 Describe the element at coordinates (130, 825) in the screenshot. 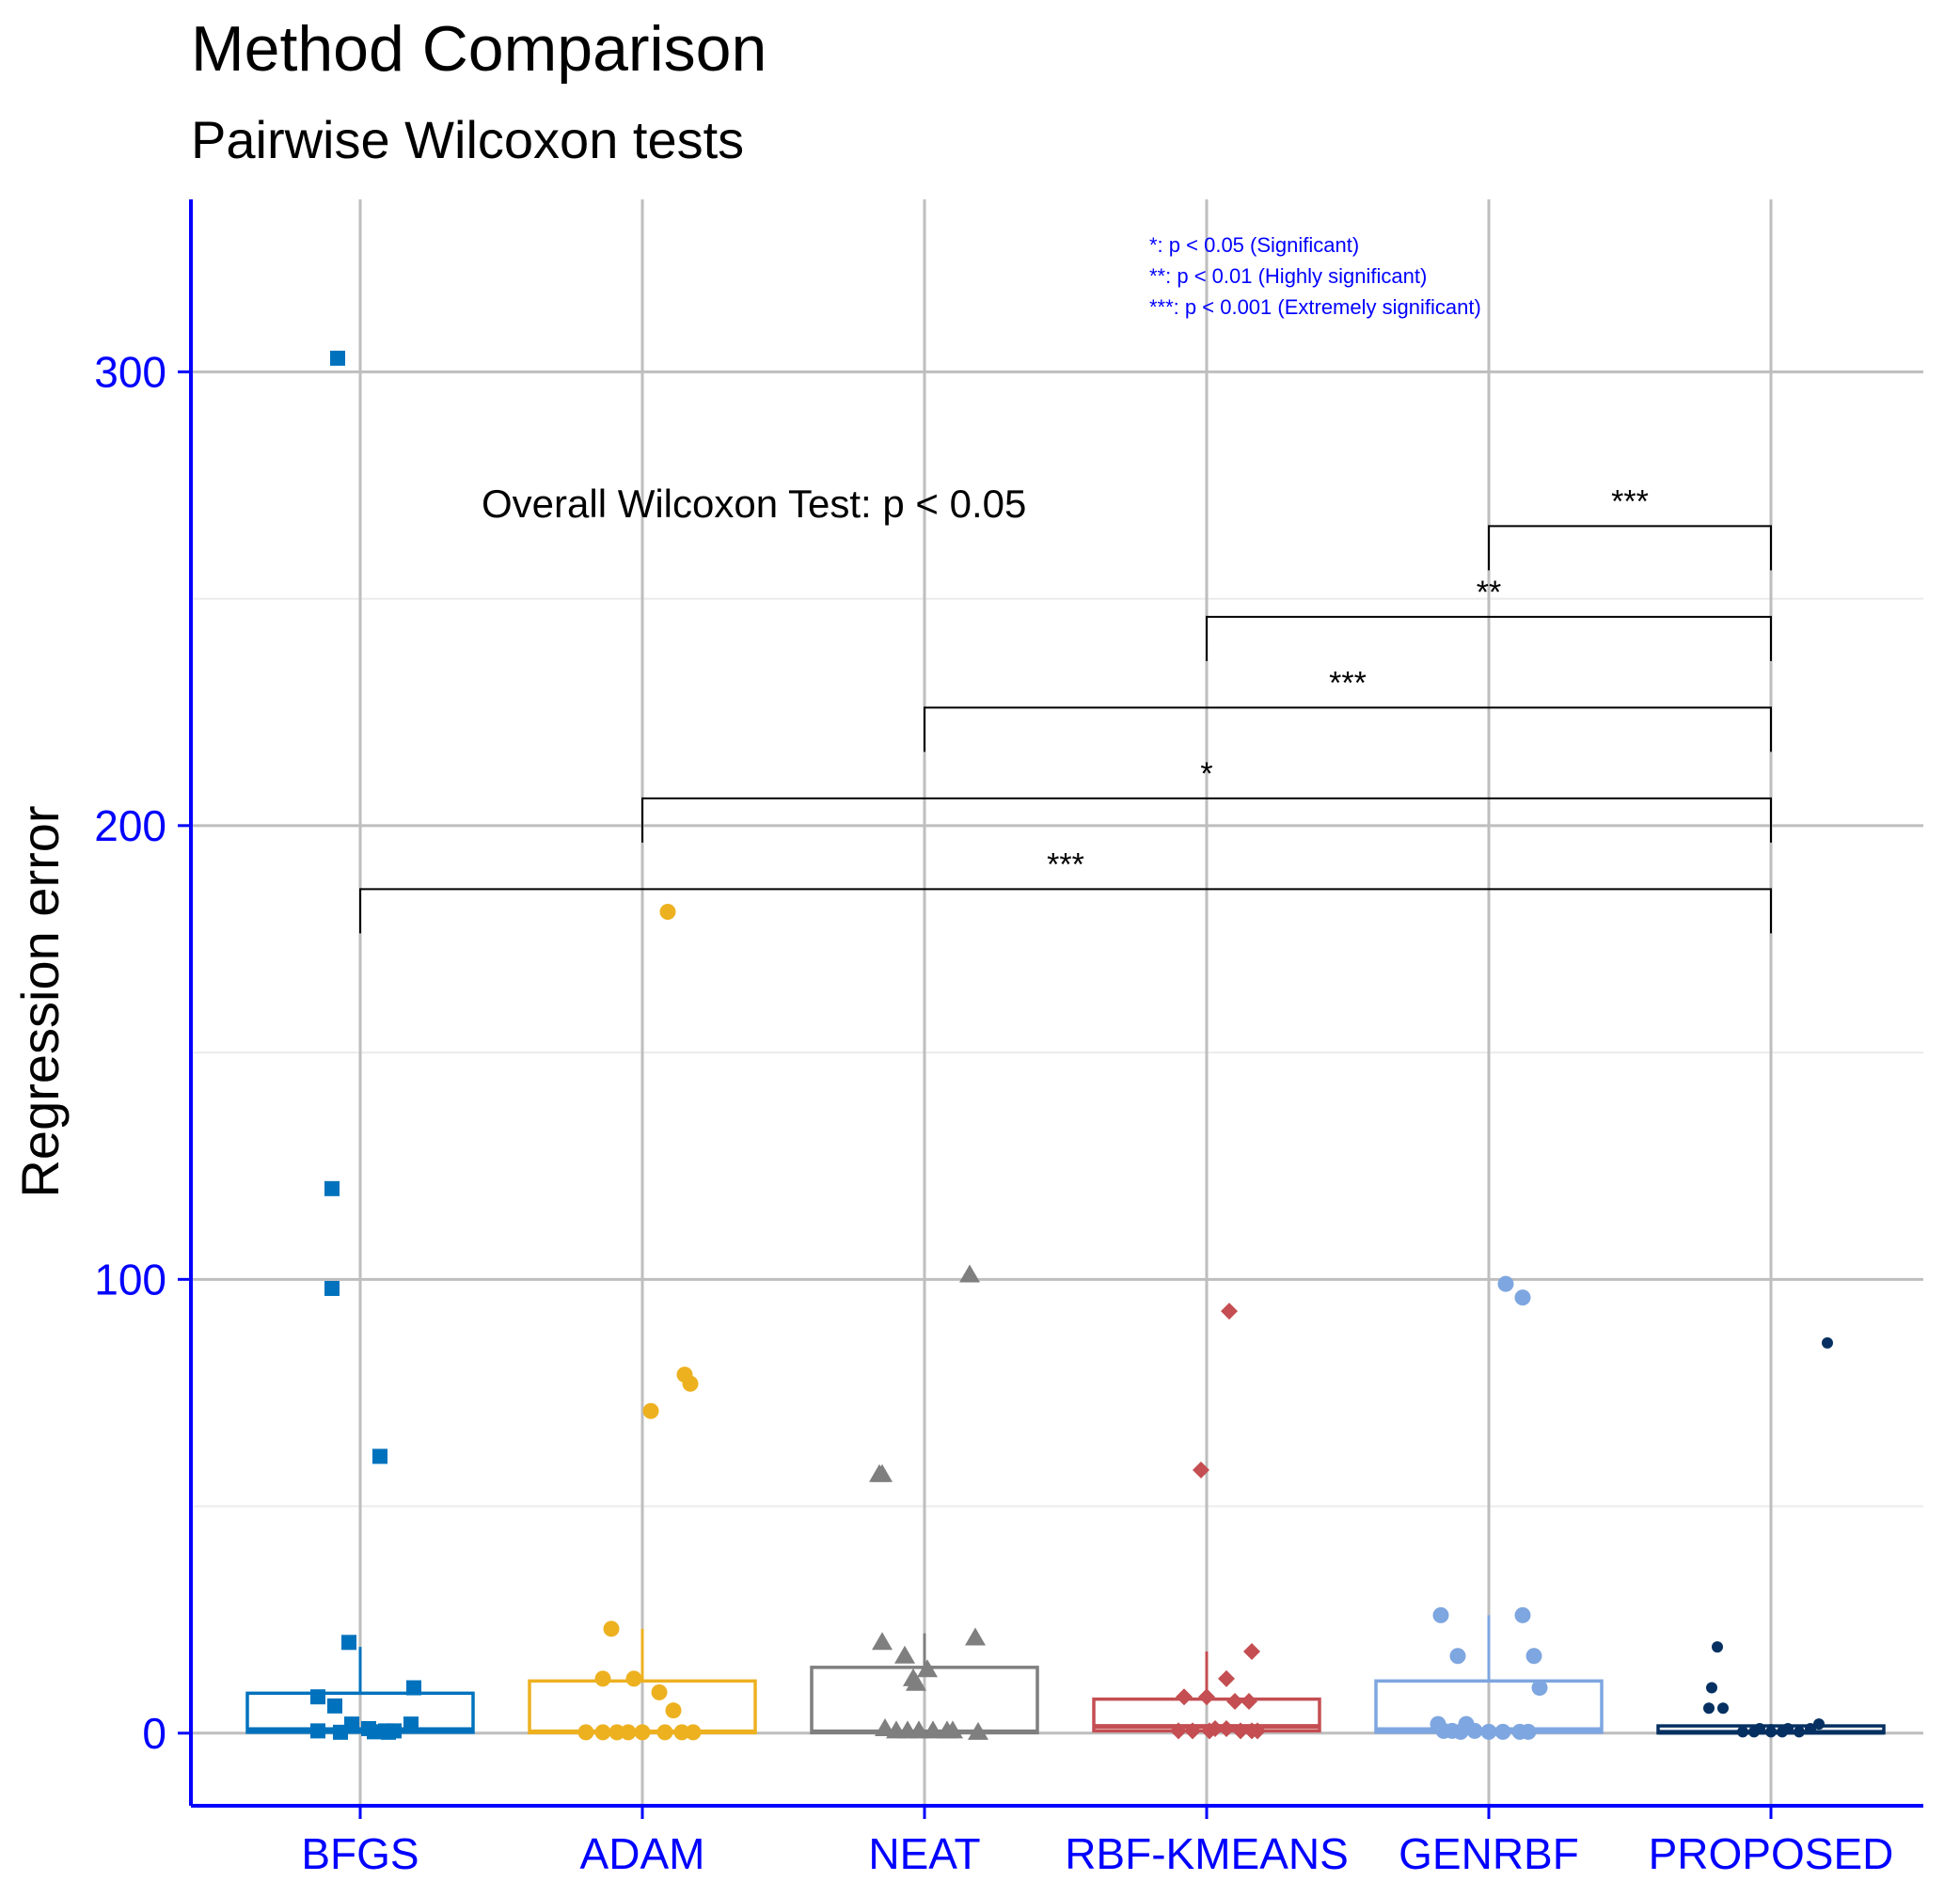

I see `y-tick-label-200: 200` at that location.